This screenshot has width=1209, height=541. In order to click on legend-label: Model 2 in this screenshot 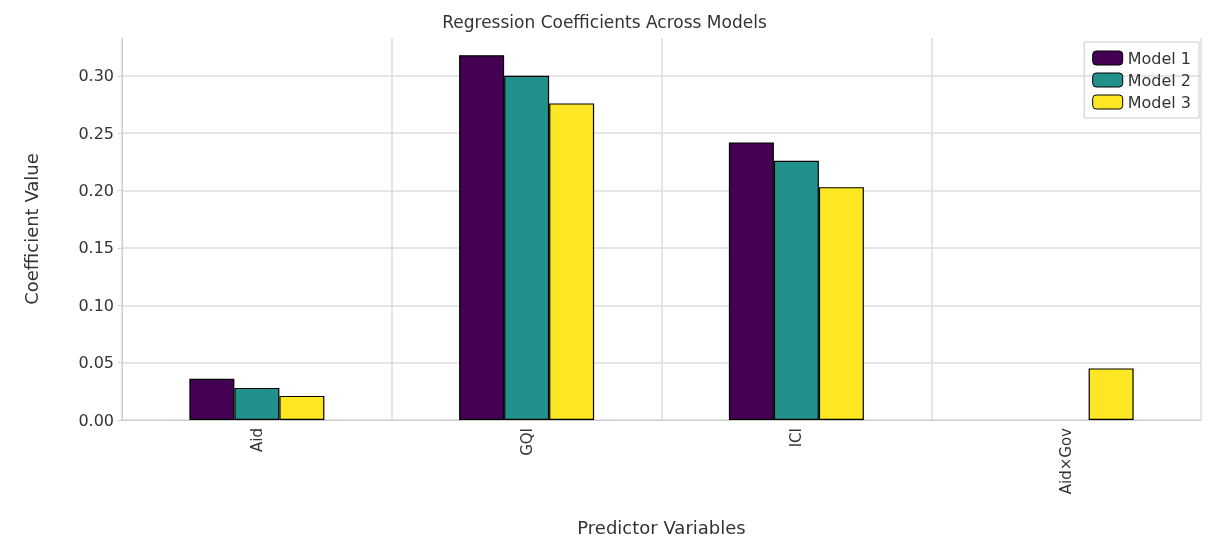, I will do `click(1159, 80)`.